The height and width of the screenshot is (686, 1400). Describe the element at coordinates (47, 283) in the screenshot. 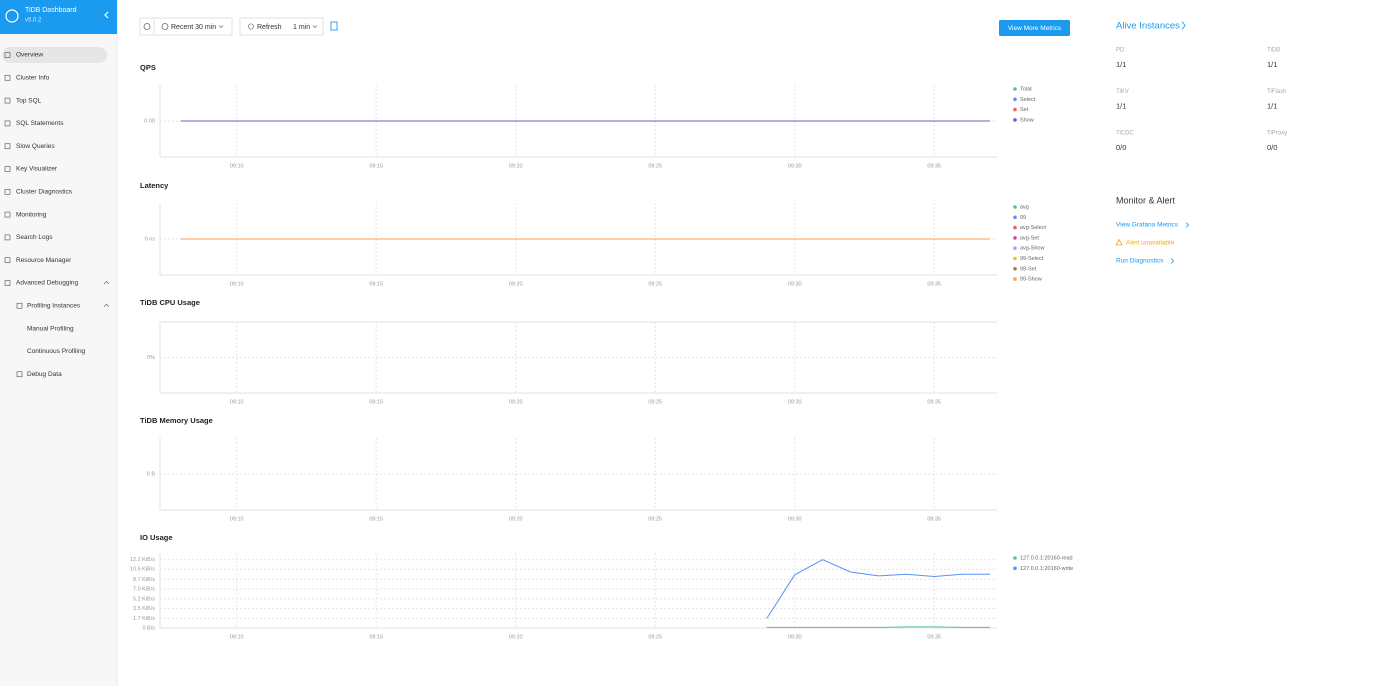

I see `menu-item: Advanced Debugging` at that location.